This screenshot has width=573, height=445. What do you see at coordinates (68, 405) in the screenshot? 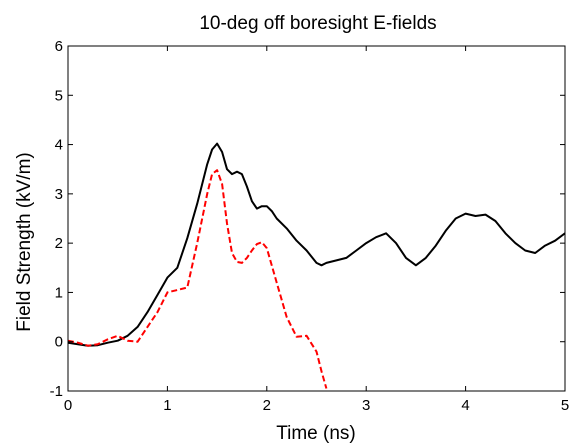
I see `x-tick-label: 0` at bounding box center [68, 405].